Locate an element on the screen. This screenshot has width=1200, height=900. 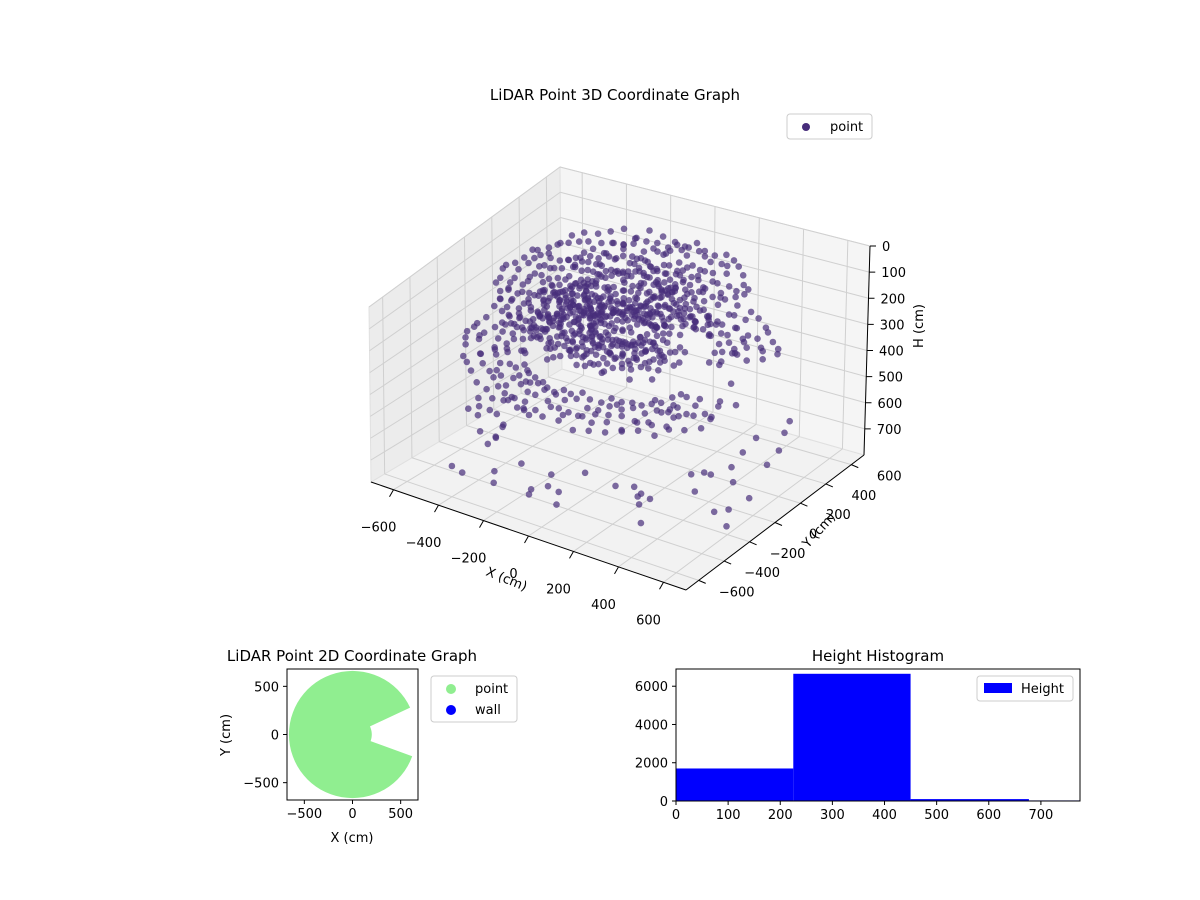
chart3d-y-tick-label: 200 is located at coordinates (838, 515).